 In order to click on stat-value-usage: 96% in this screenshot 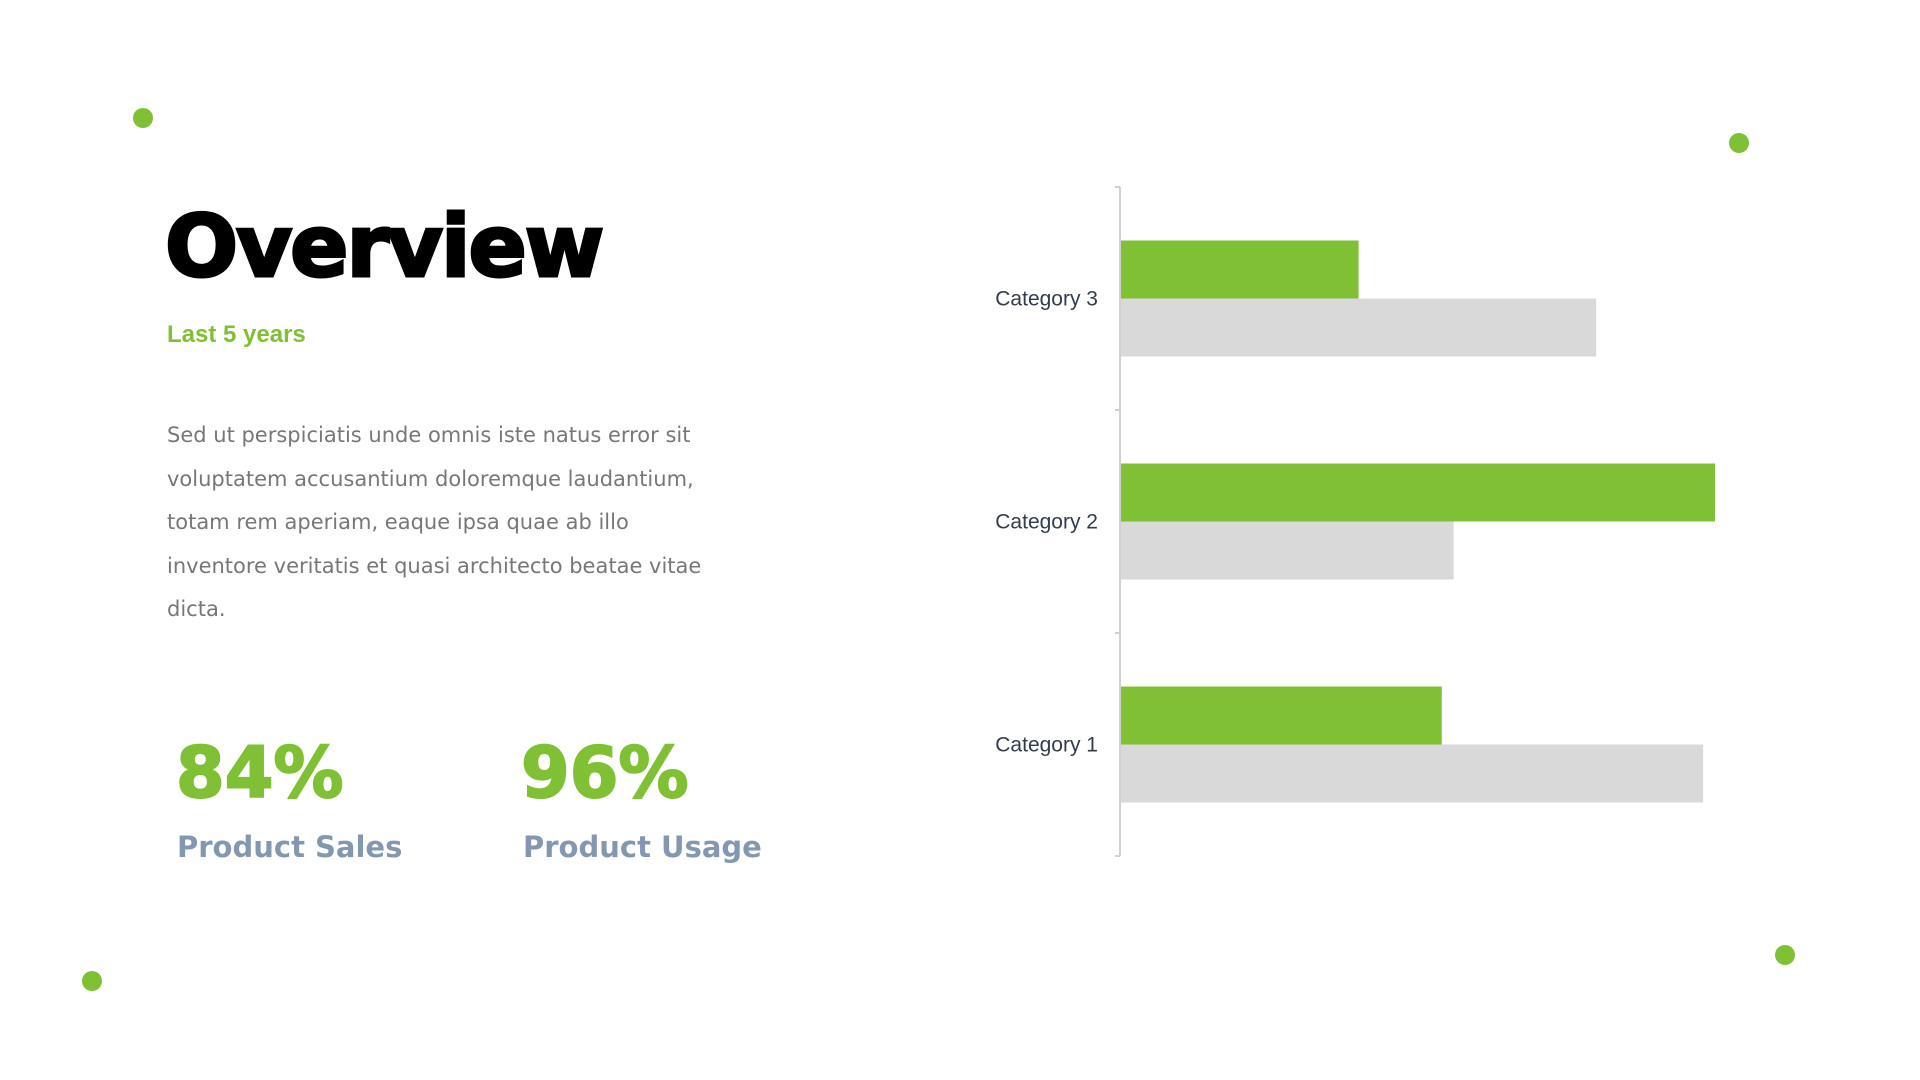, I will do `click(605, 773)`.